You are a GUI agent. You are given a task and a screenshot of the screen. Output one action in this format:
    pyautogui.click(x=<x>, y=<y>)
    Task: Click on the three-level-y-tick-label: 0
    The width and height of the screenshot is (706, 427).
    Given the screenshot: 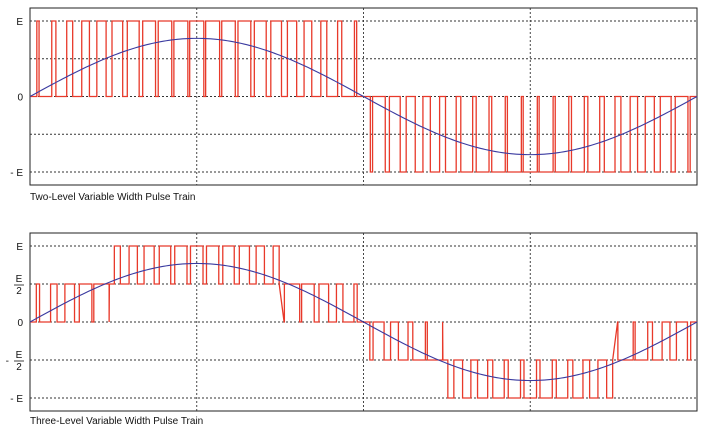 What is the action you would take?
    pyautogui.click(x=20, y=323)
    